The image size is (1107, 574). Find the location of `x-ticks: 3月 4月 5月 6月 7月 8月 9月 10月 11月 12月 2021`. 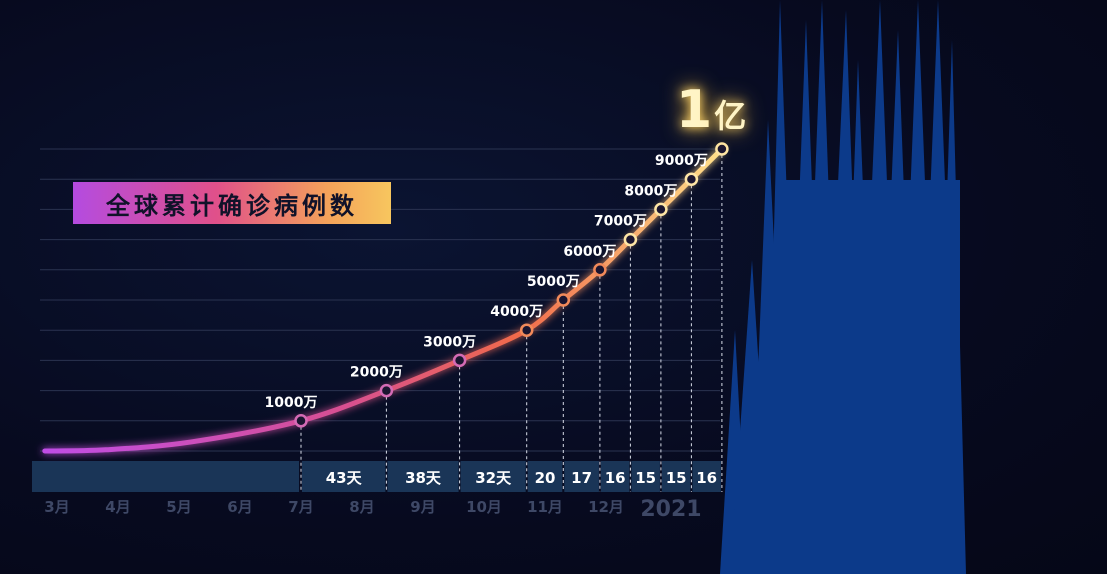

x-ticks: 3月 4月 5月 6月 7月 8月 9月 10月 11月 12月 2021 is located at coordinates (372, 509).